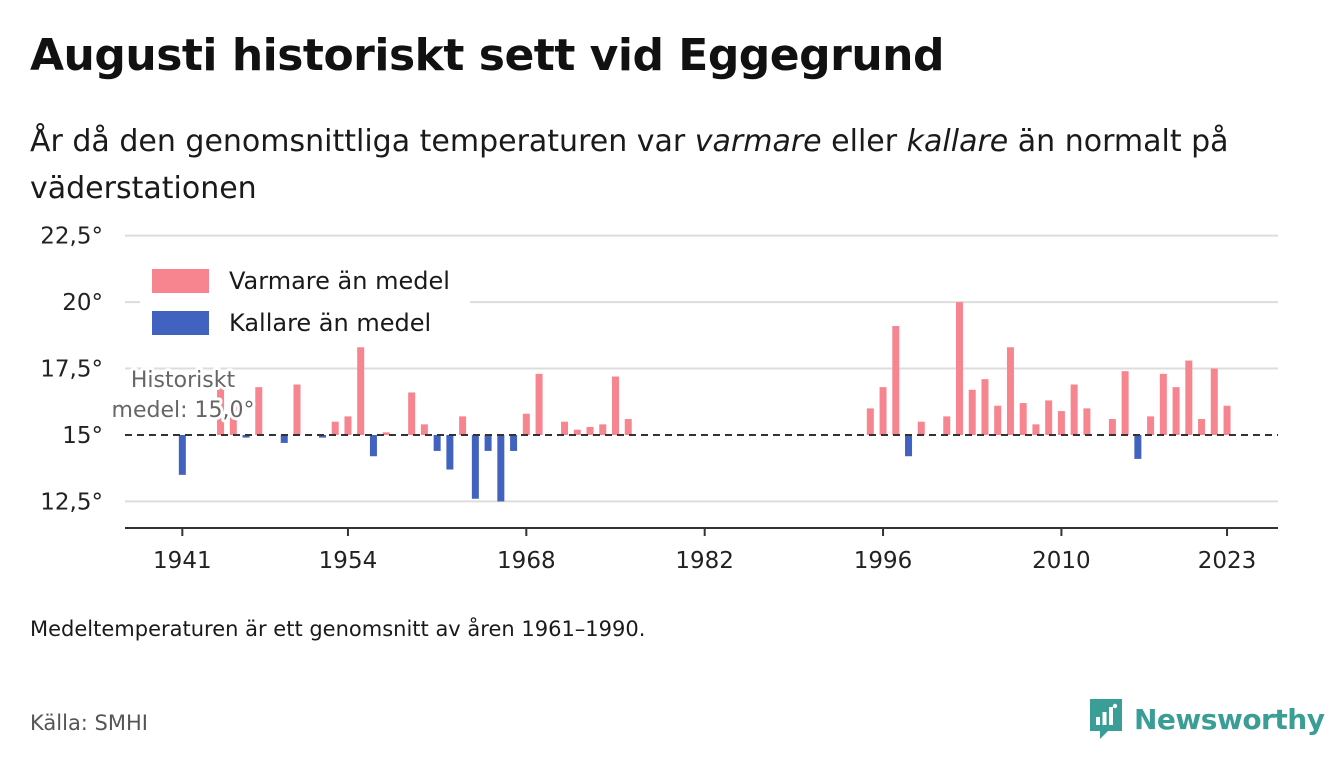 The image size is (1340, 771). Describe the element at coordinates (82, 436) in the screenshot. I see `y-tick-label: 15°` at that location.